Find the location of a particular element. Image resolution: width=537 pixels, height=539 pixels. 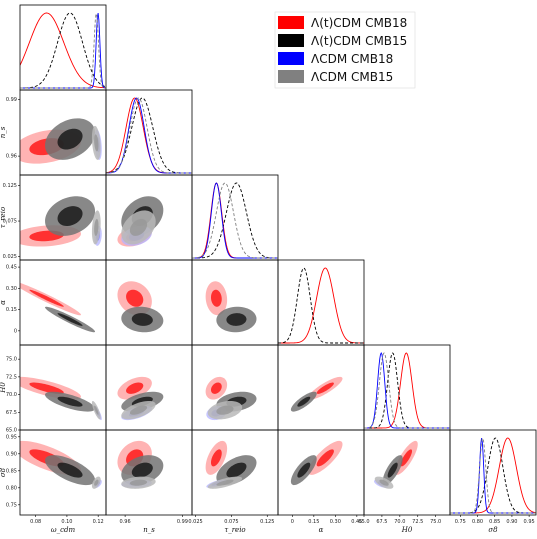

x-tick-label: 0.025 is located at coordinates (195, 522).